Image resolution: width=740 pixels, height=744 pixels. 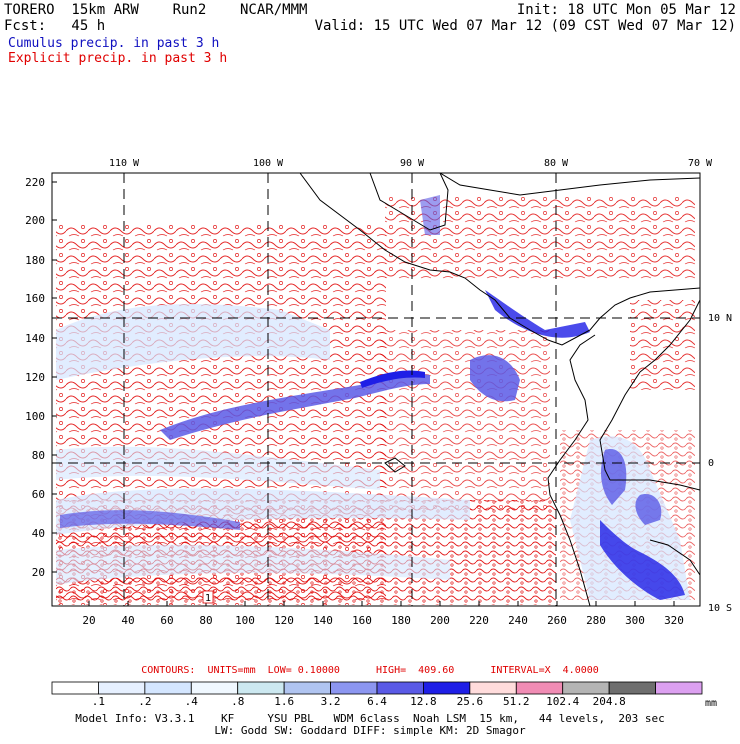 What do you see at coordinates (362, 620) in the screenshot?
I see `x-tick: 160` at bounding box center [362, 620].